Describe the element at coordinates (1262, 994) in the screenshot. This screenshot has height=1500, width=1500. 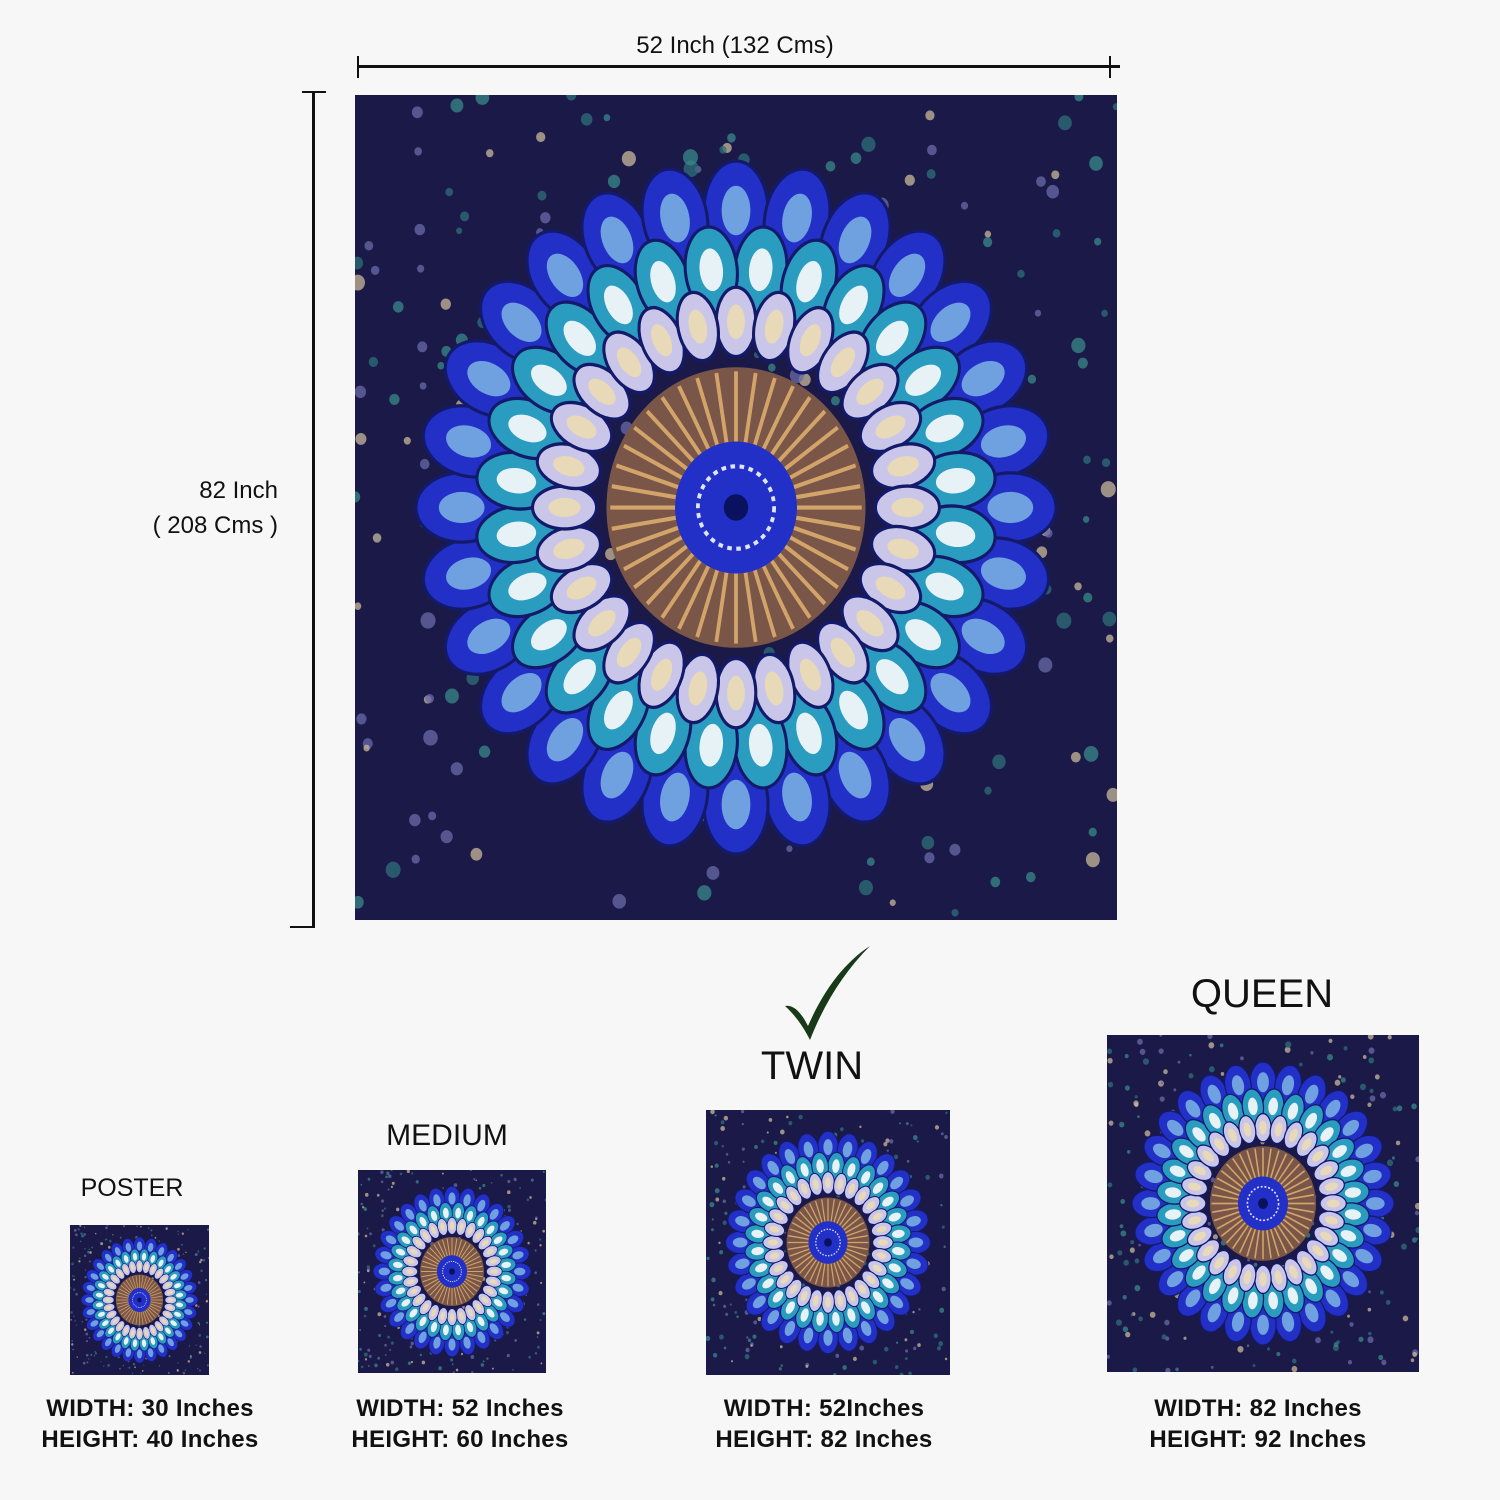
I see `size-name-queen: QUEEN` at that location.